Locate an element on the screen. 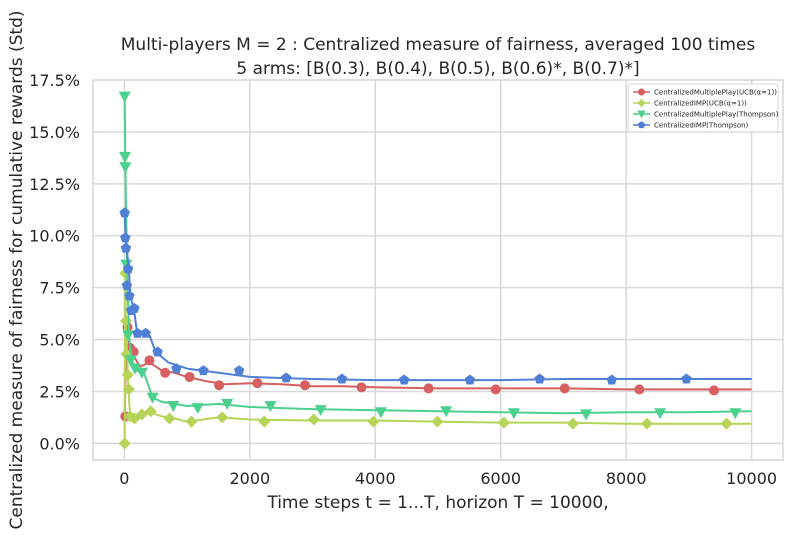  legend-label: CentralizedMultiplePlay(Thompson) is located at coordinates (716, 115).